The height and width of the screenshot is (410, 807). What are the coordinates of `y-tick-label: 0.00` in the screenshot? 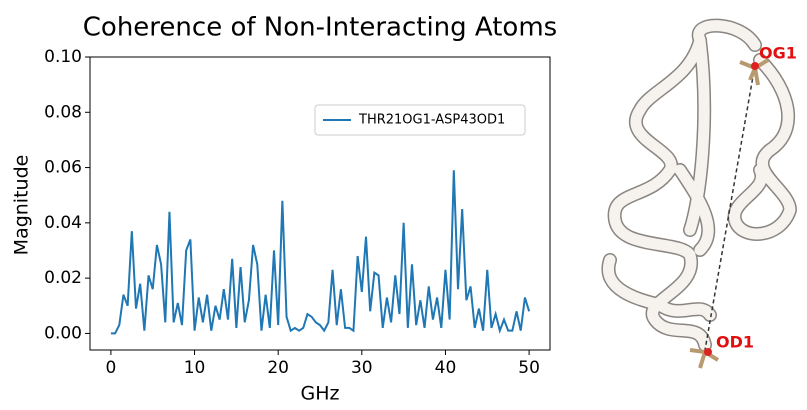 It's located at (63, 333).